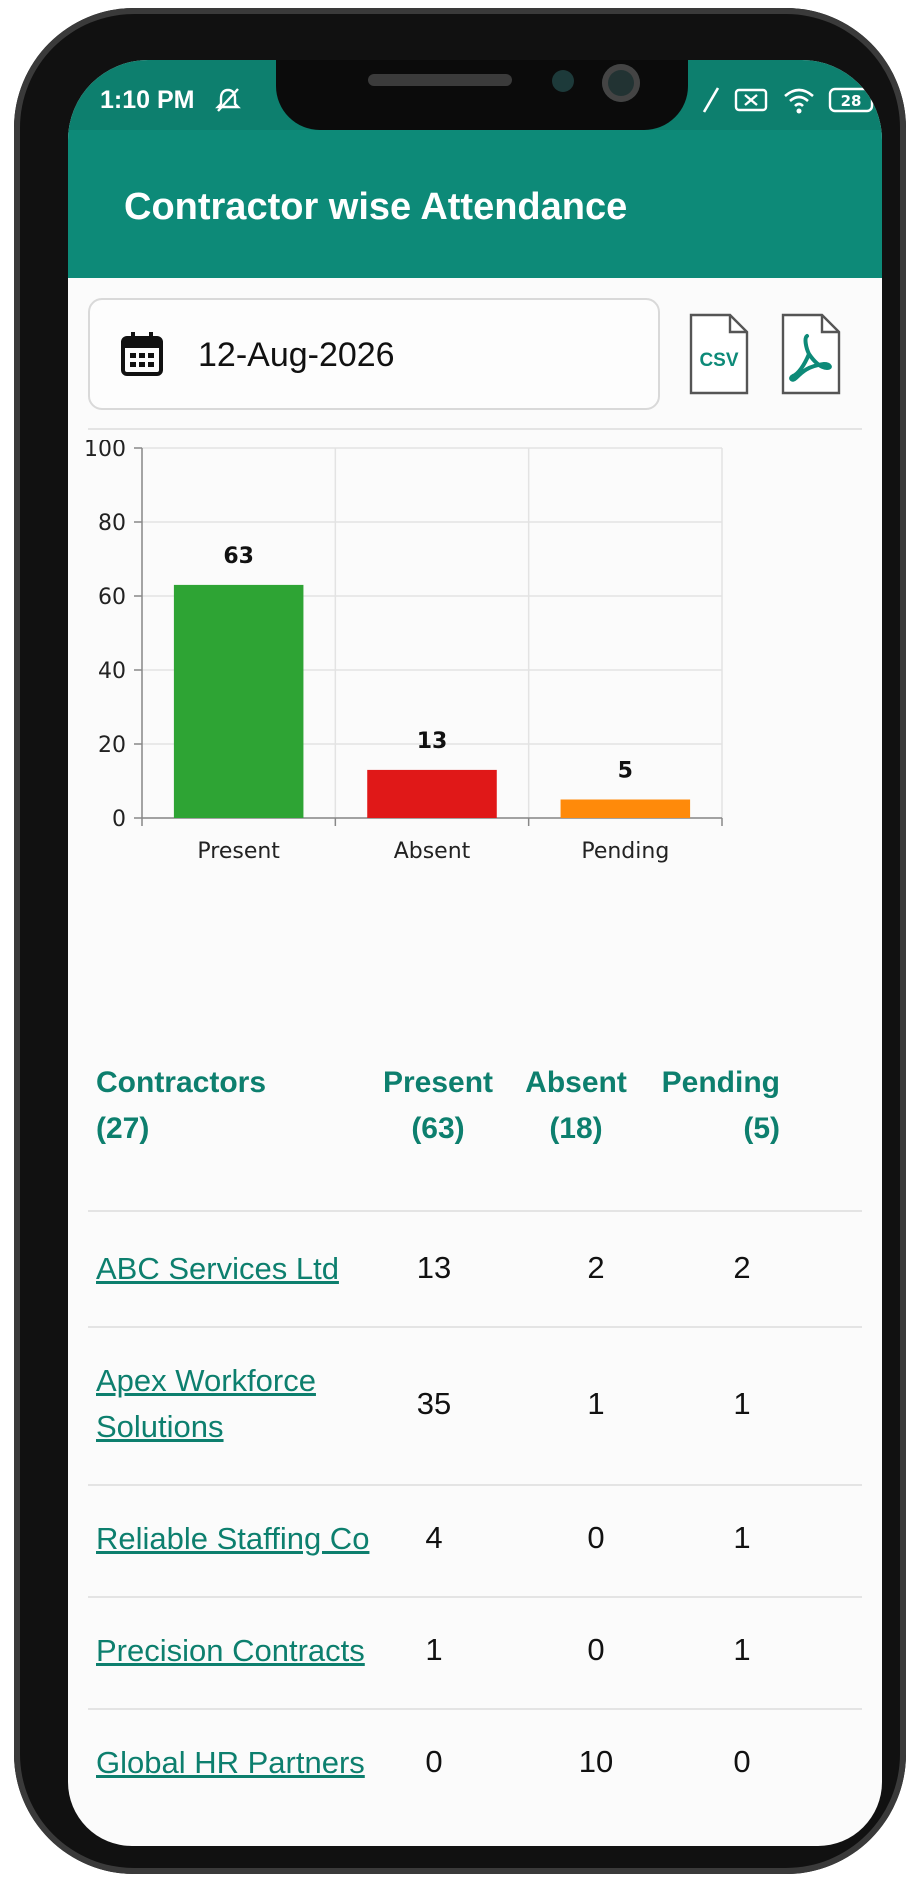 This screenshot has height=1883, width=918. I want to click on header-present: Present (63), so click(438, 1105).